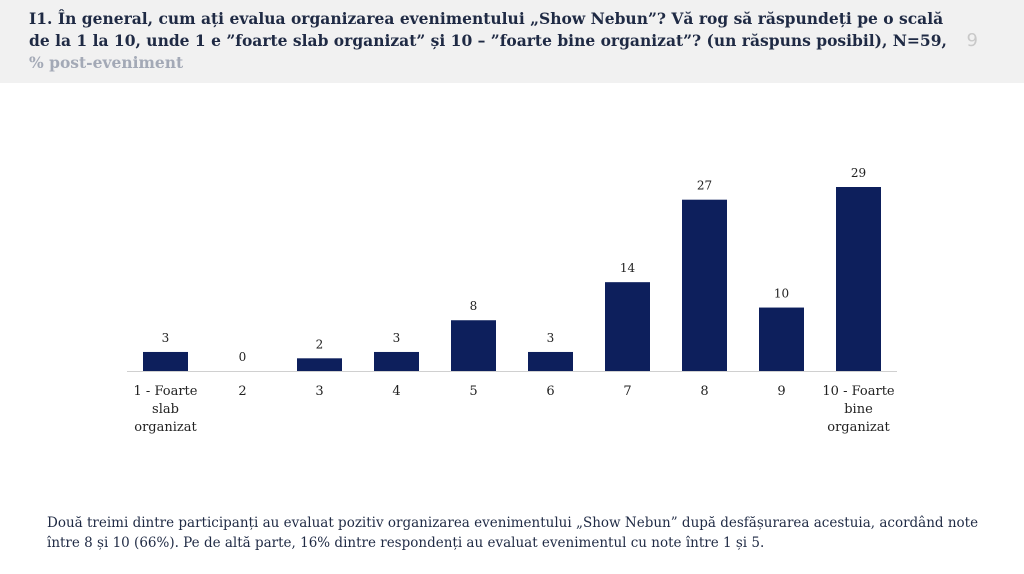 This screenshot has height=574, width=1024. I want to click on category-label-5: 5, so click(473, 391).